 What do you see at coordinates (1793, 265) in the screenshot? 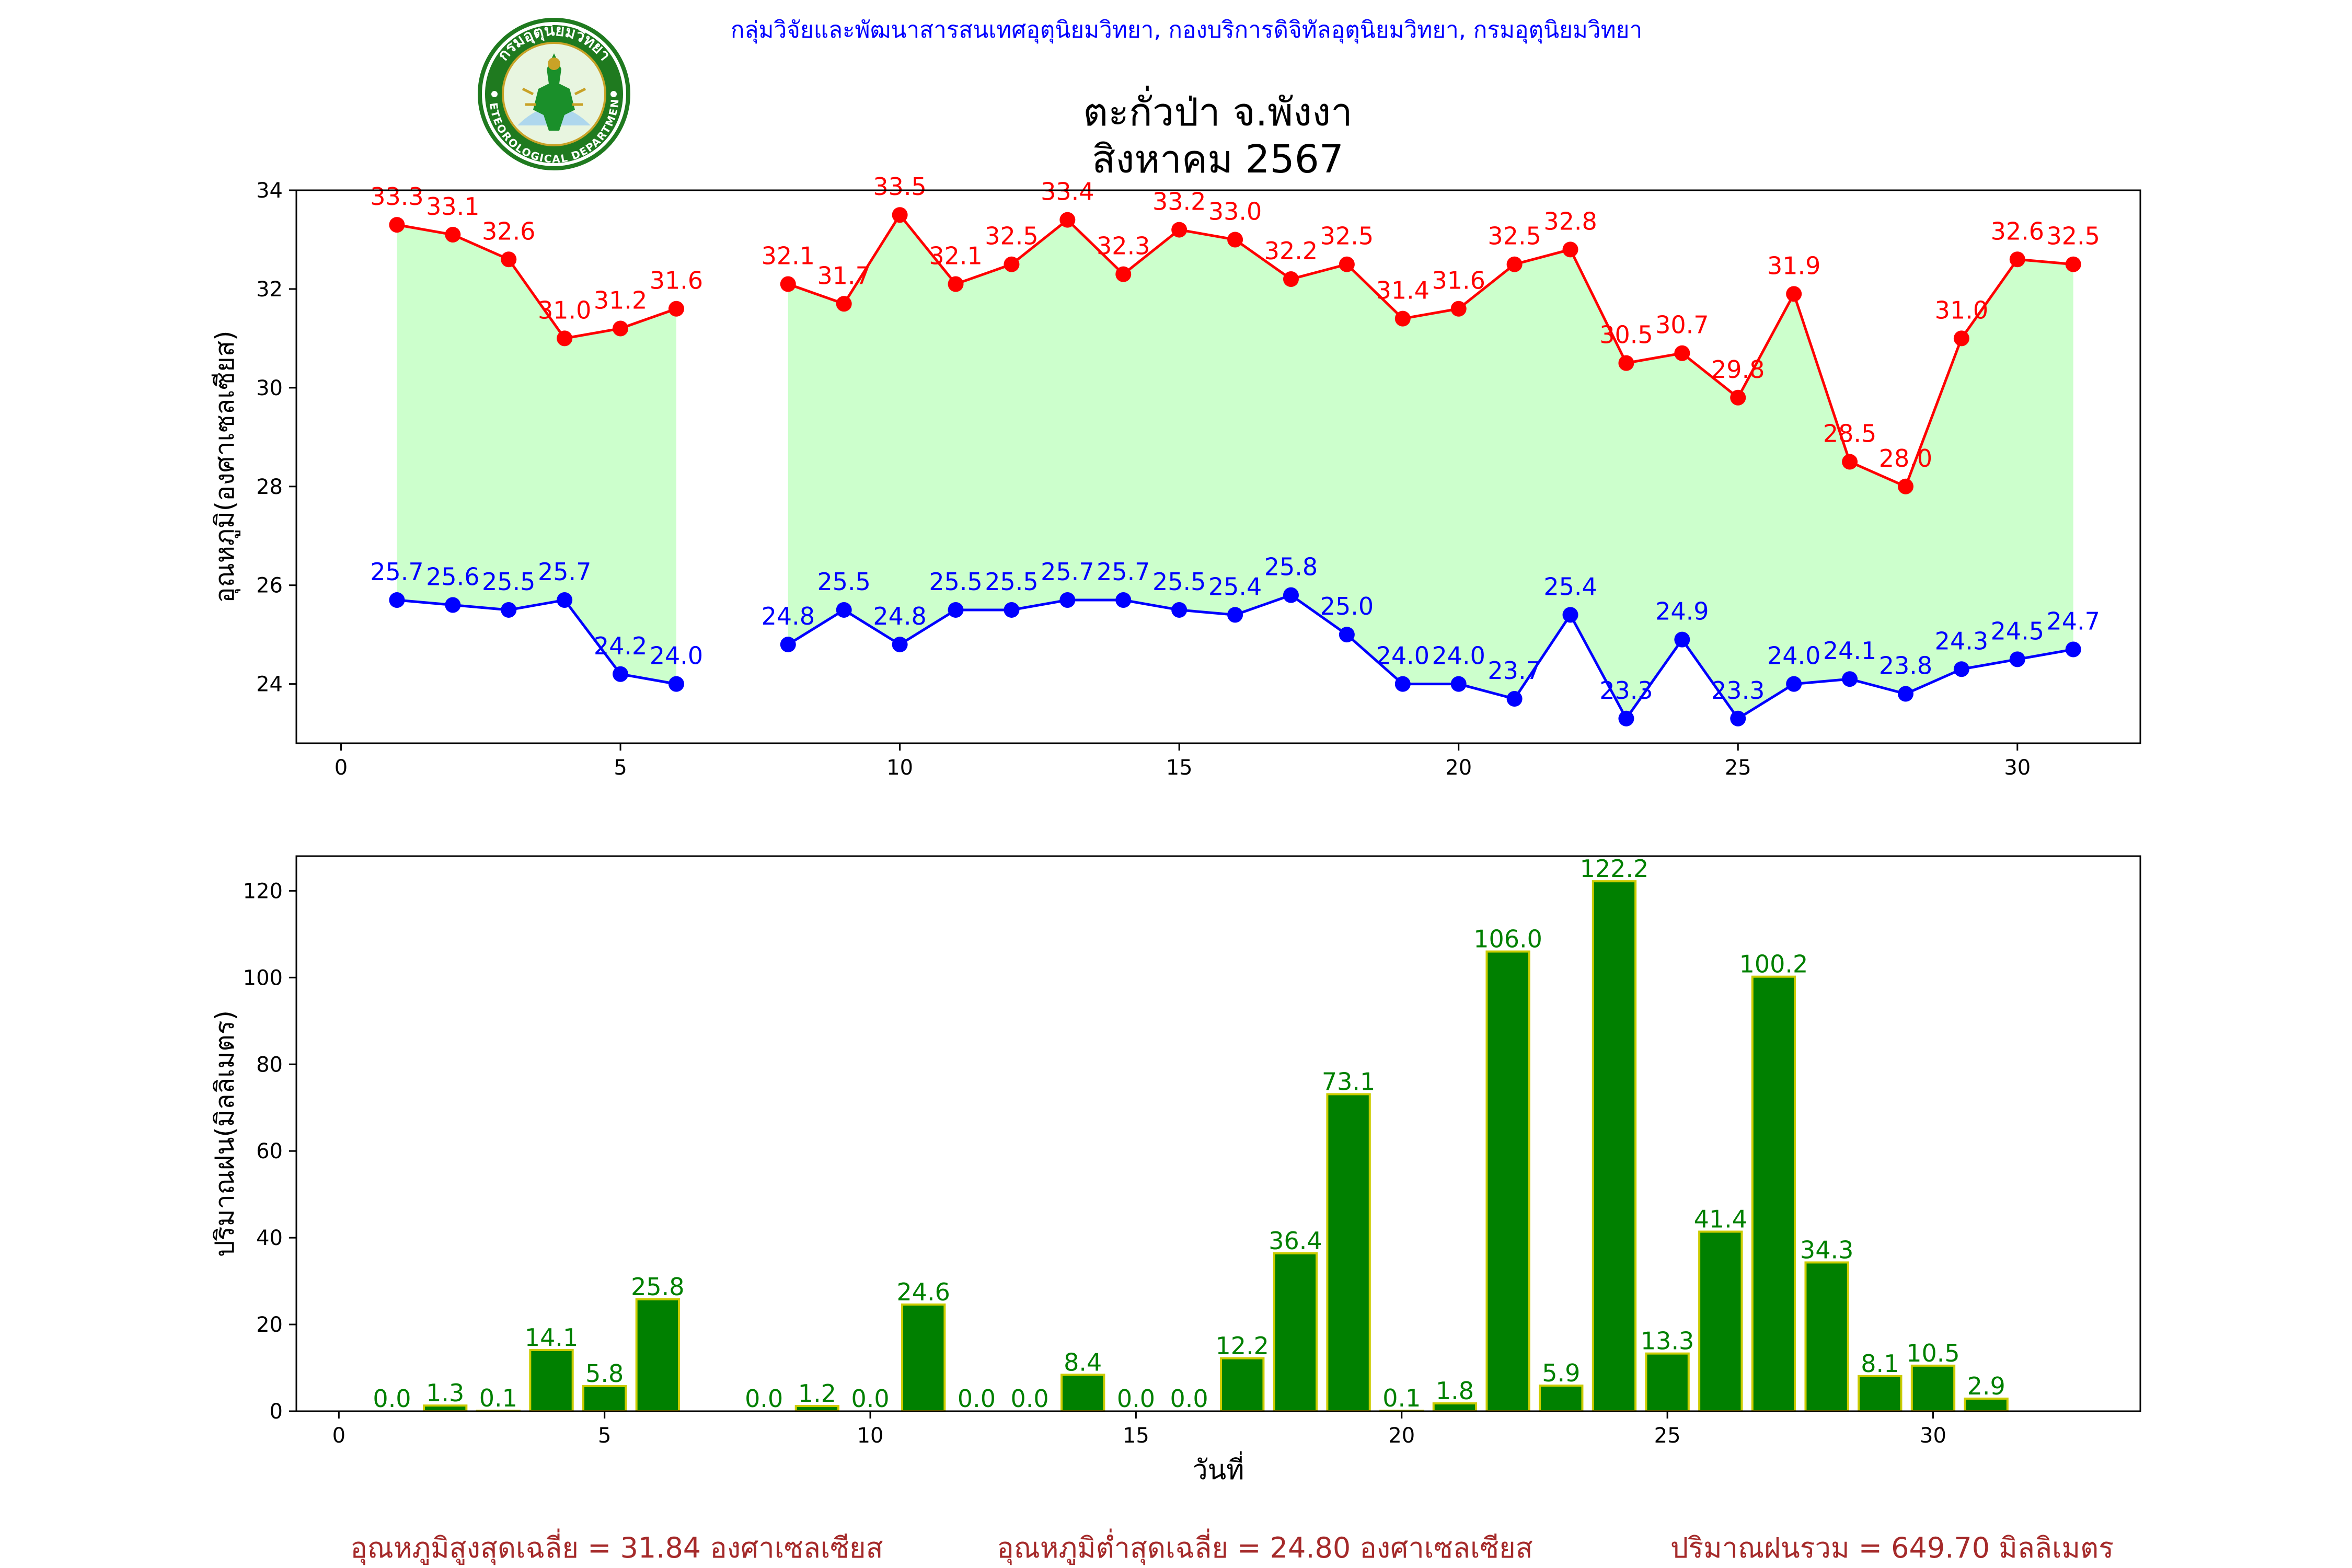
I see `max-temperature-label: 31.9` at bounding box center [1793, 265].